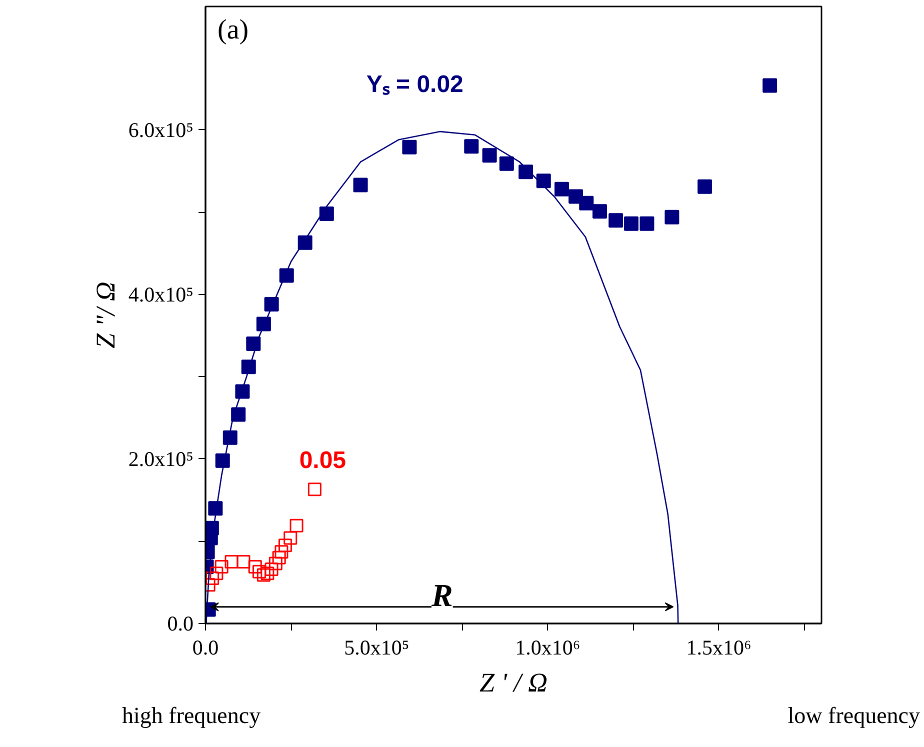  I want to click on x-tick-label: 1.0x10⁶, so click(547, 648).